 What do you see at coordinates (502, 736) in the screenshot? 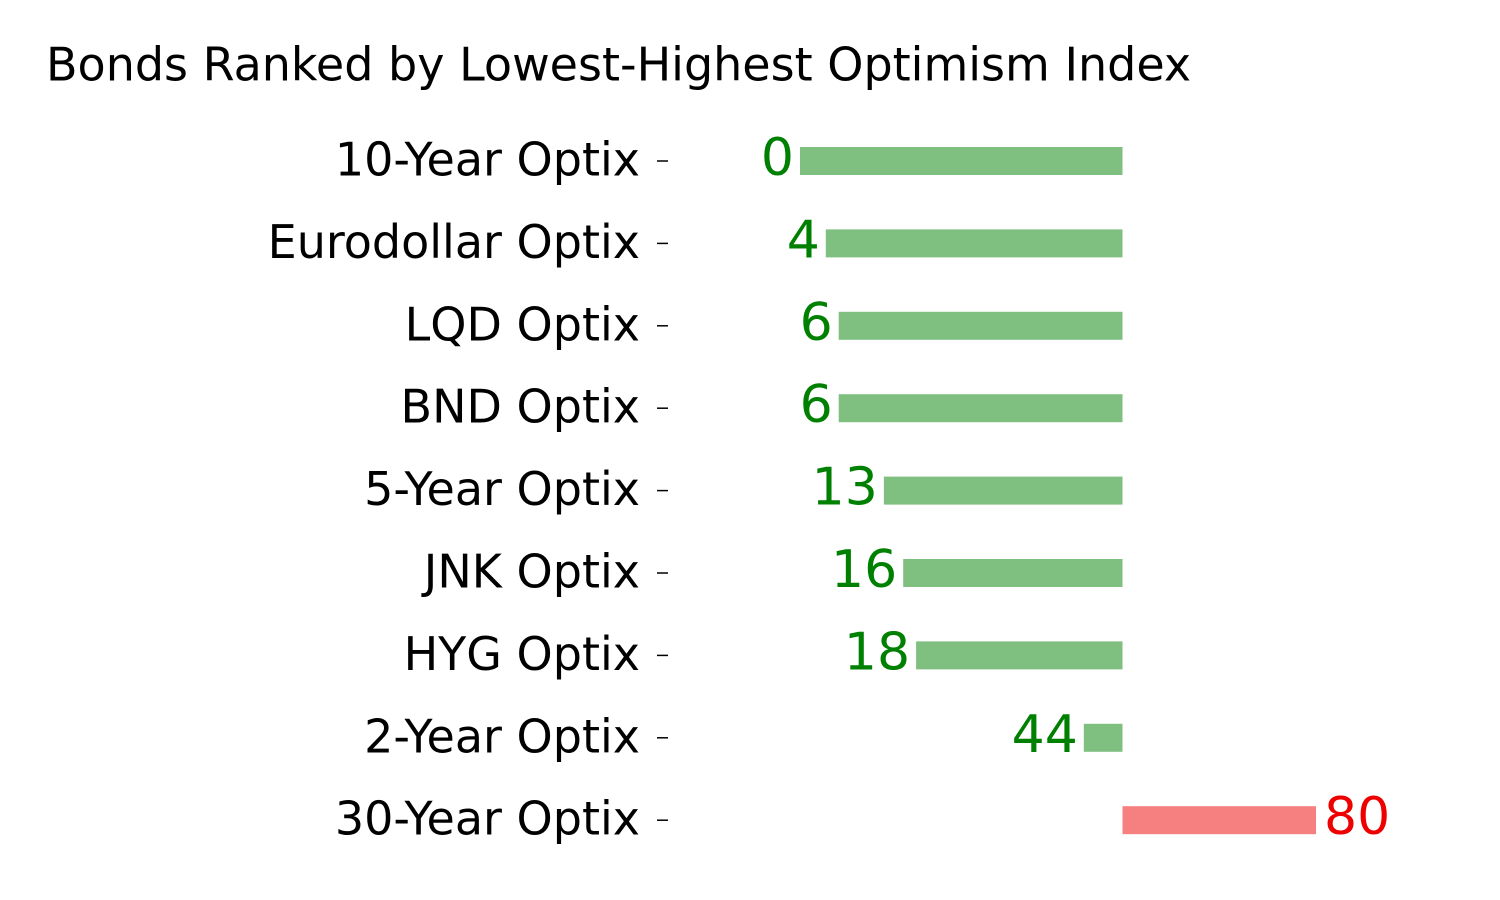
I see `y-tick-label: 2-Year Optix` at bounding box center [502, 736].